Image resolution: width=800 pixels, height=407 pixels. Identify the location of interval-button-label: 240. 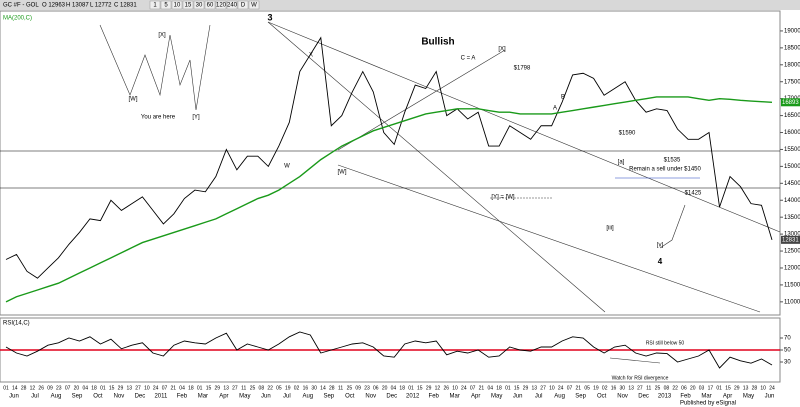
(232, 6).